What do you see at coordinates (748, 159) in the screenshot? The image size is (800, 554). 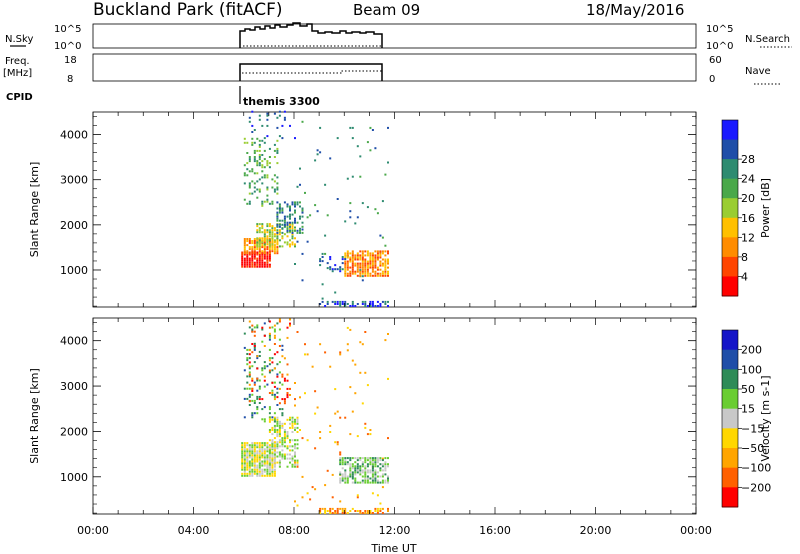 I see `colorbar-tick-label: 28` at bounding box center [748, 159].